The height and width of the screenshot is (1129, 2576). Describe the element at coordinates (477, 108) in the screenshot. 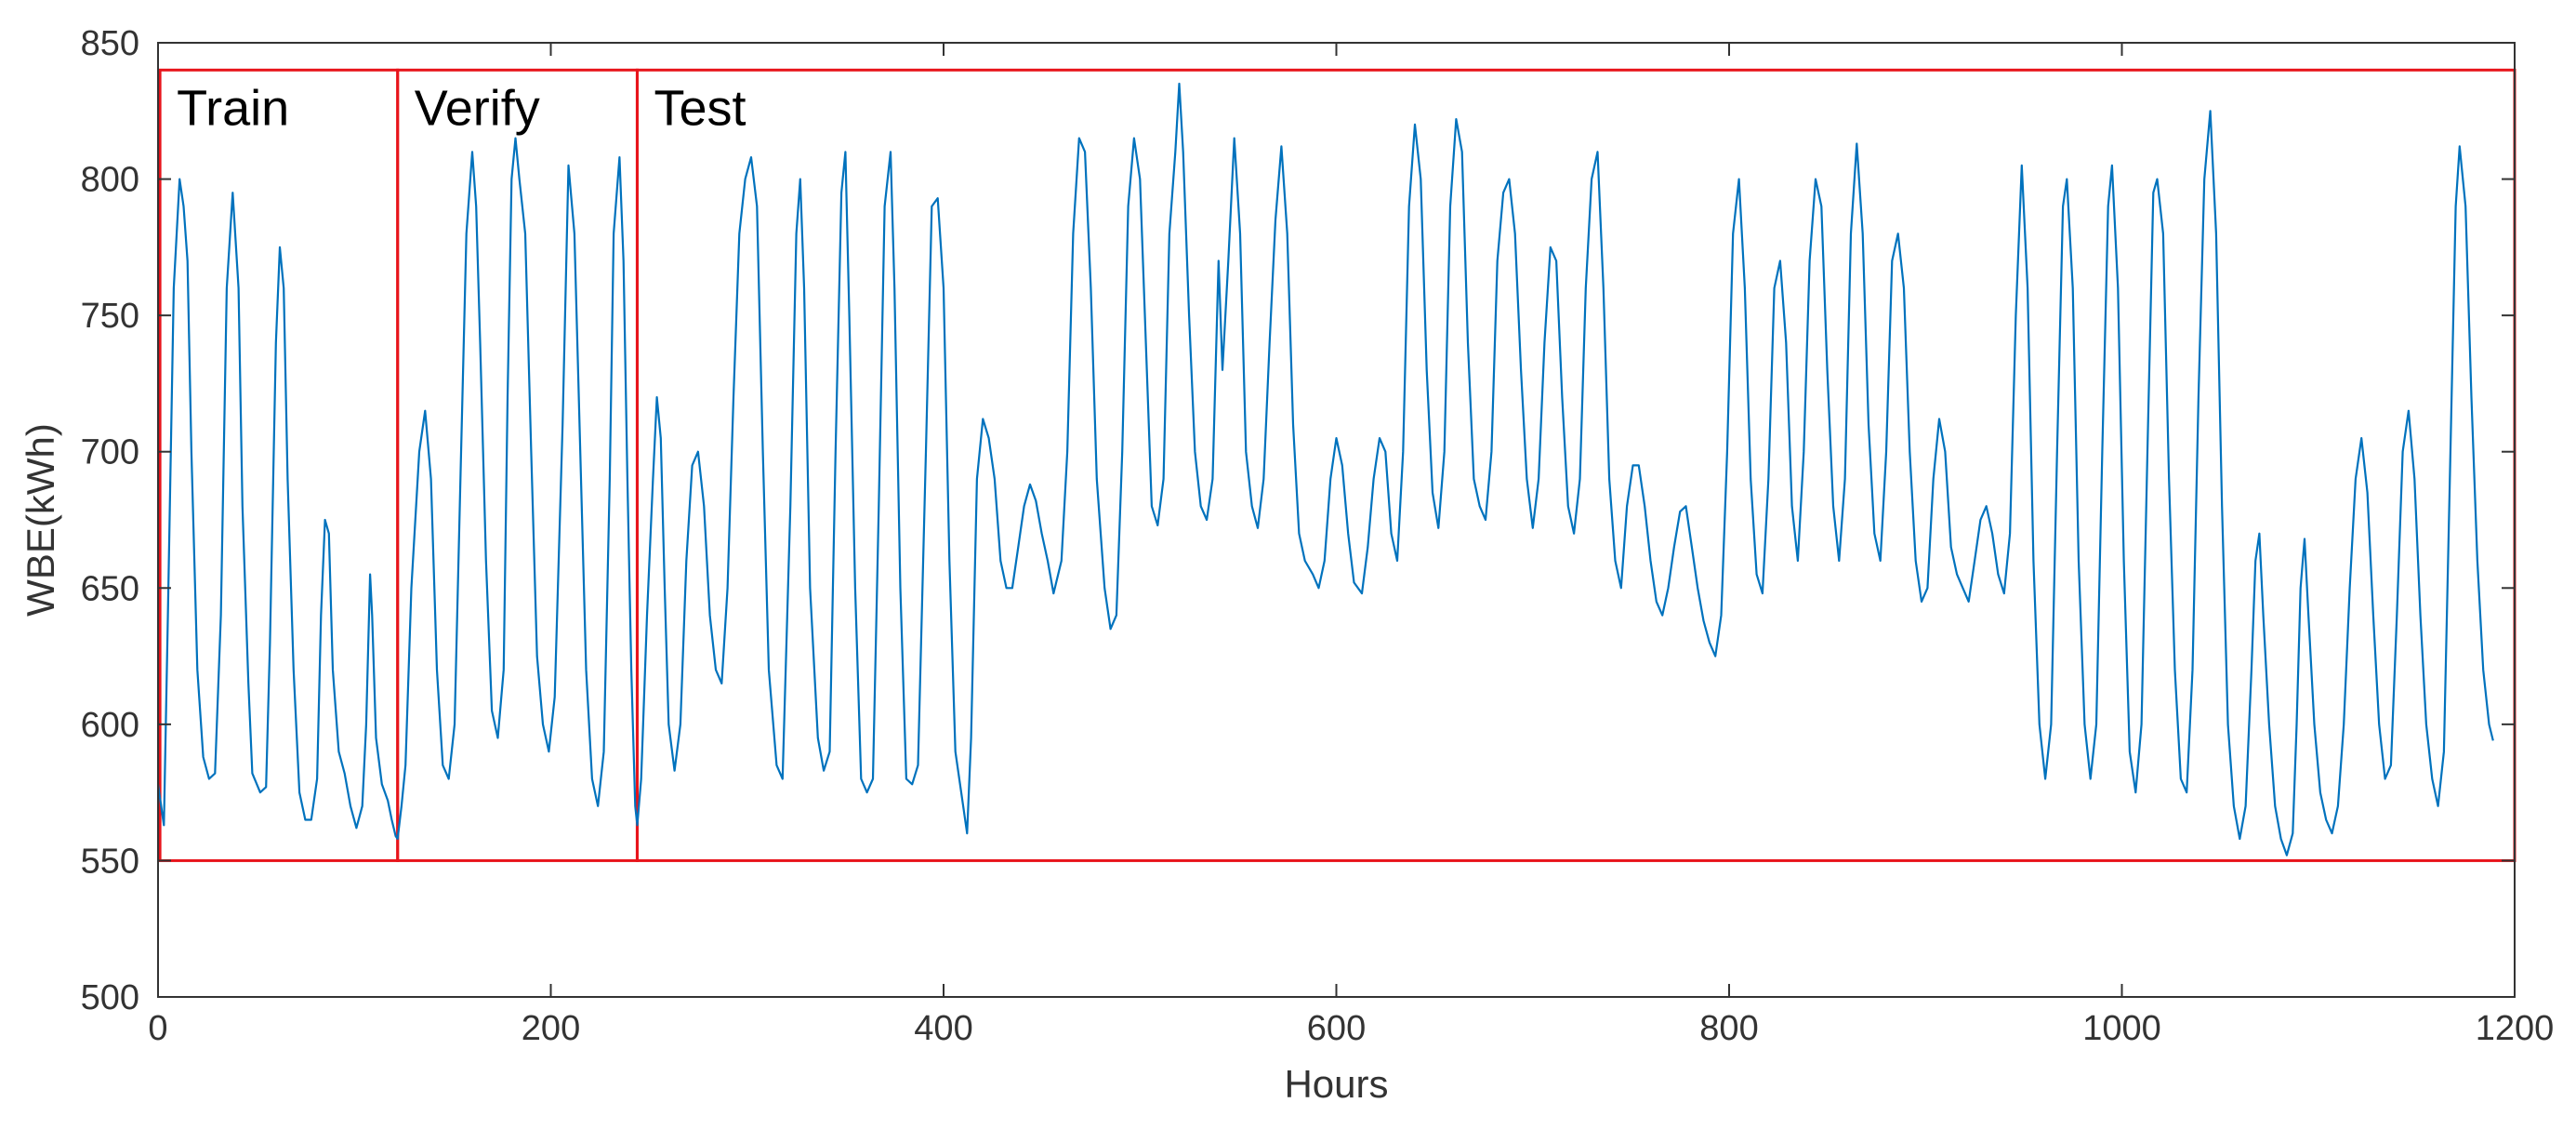

I see `region-label-verify: Verify` at that location.